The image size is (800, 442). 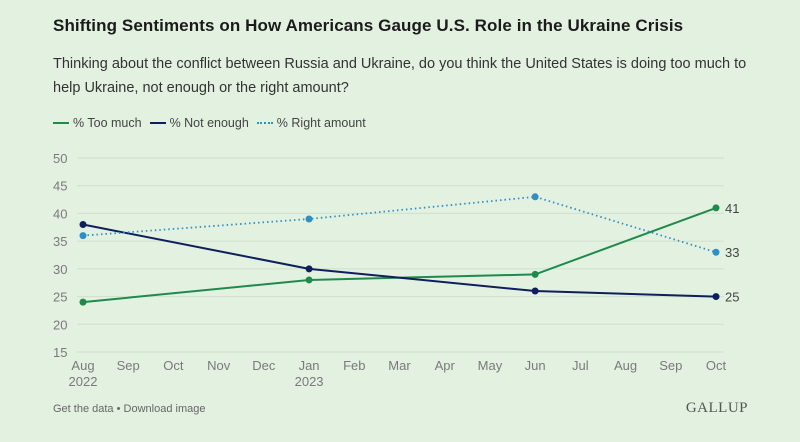 I want to click on legend-item-right-amount: % Right amount, so click(x=311, y=123).